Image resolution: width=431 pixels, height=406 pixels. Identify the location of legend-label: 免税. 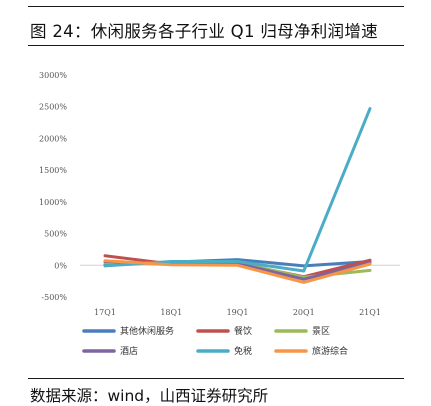
(243, 351).